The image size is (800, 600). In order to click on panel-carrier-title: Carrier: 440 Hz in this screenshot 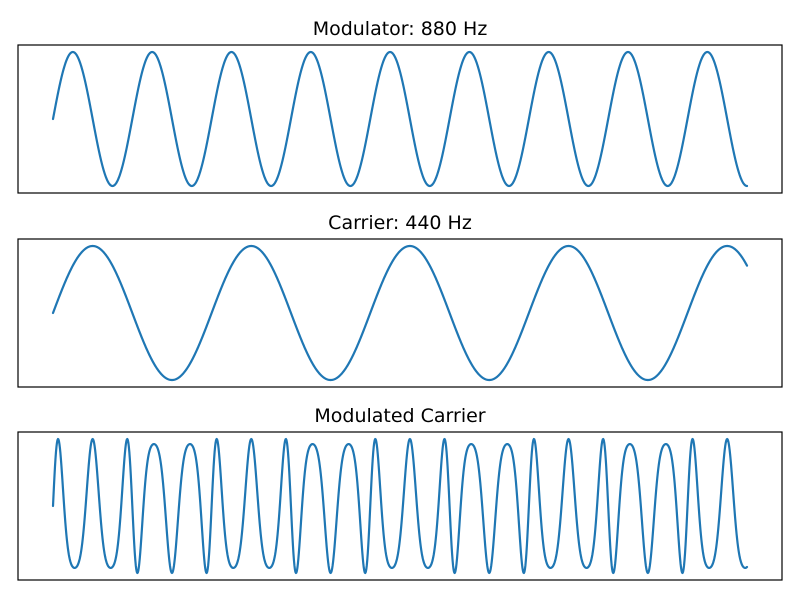, I will do `click(400, 223)`.